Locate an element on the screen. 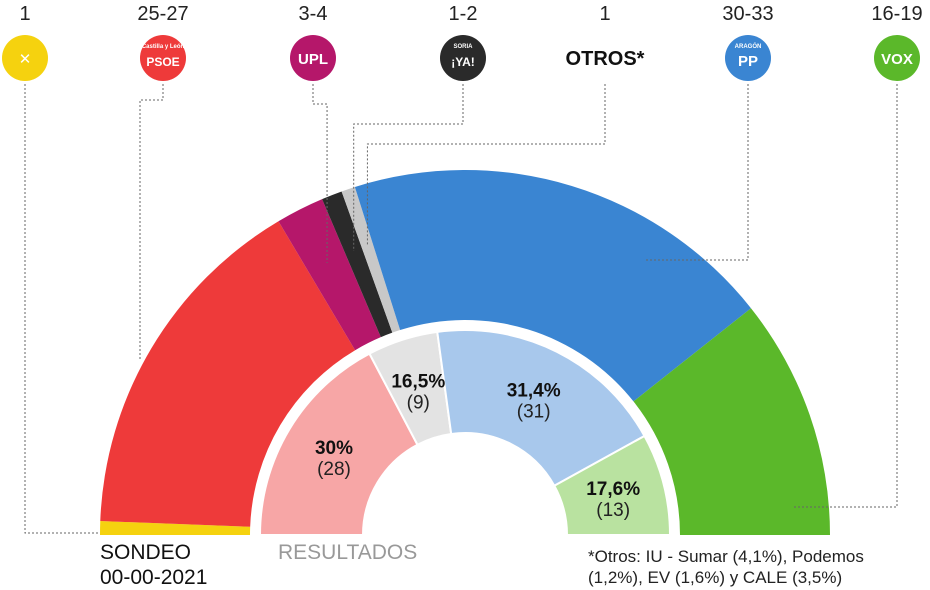 This screenshot has width=930, height=590. leader-soria is located at coordinates (408, 168).